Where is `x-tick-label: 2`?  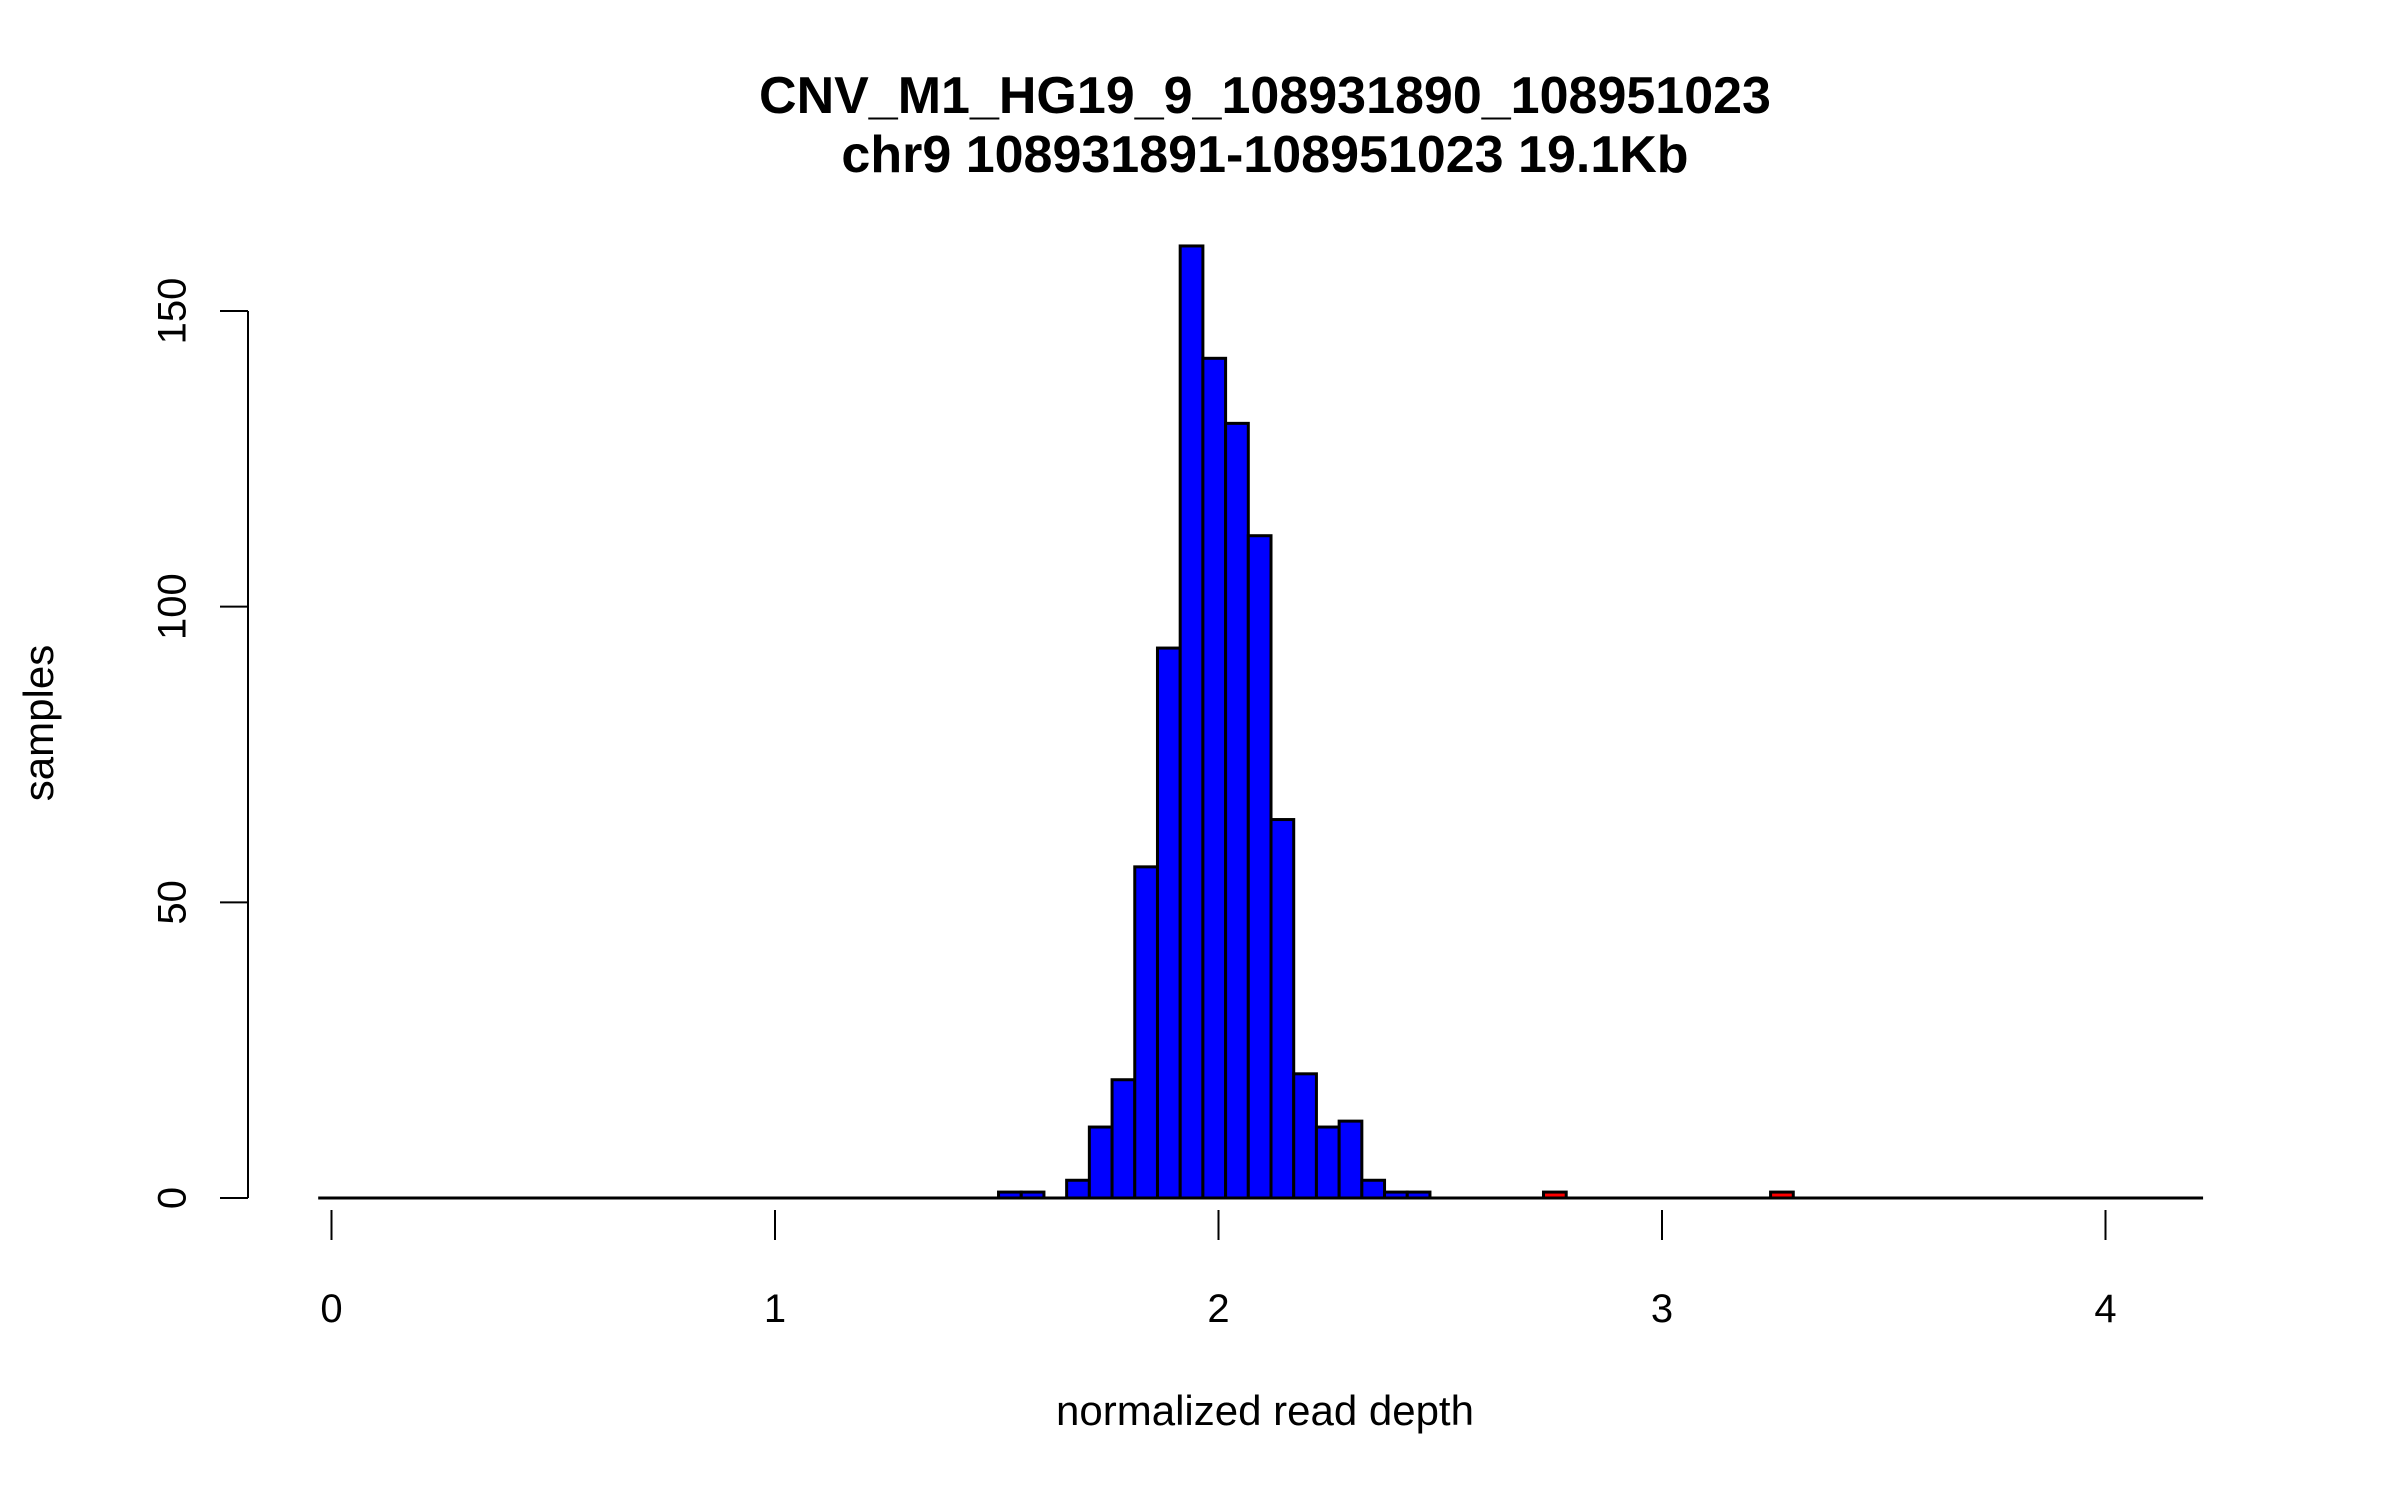
x-tick-label: 2 is located at coordinates (1218, 1309).